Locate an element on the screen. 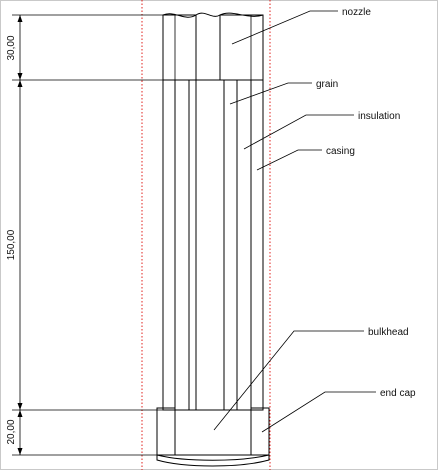 The width and height of the screenshot is (438, 470). dimension-top: 30,00 is located at coordinates (11, 47).